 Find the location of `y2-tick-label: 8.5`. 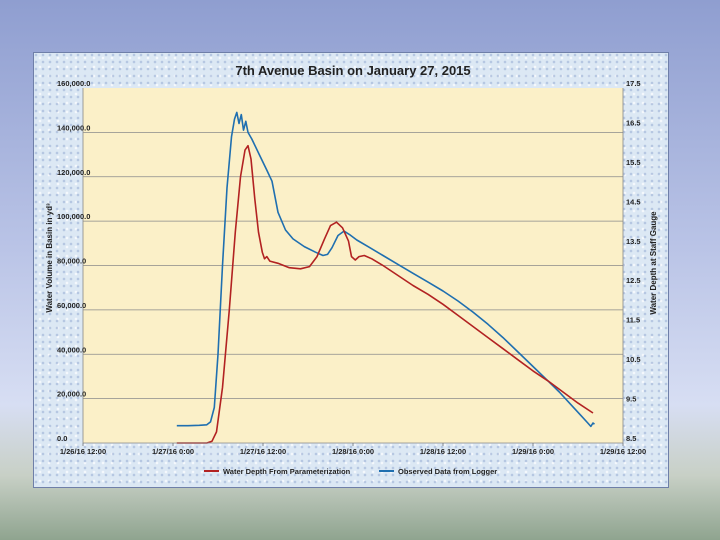

y2-tick-label: 8.5 is located at coordinates (631, 438).